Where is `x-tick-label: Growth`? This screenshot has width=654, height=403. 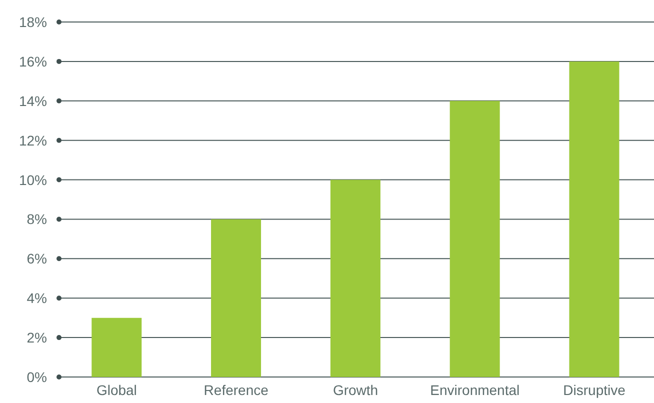 x-tick-label: Growth is located at coordinates (355, 390).